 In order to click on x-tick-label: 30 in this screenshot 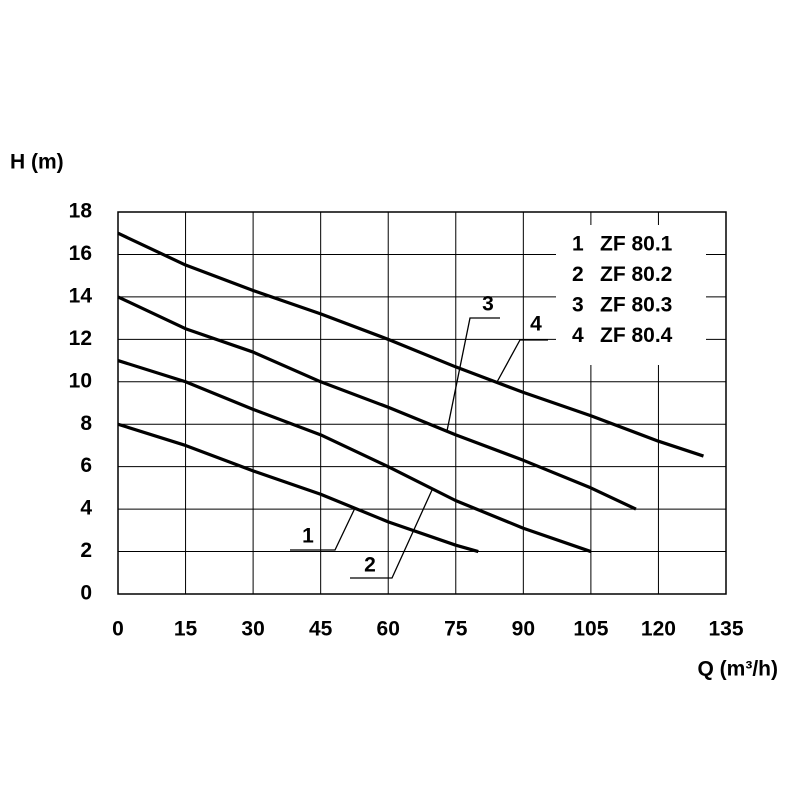, I will do `click(252, 629)`.